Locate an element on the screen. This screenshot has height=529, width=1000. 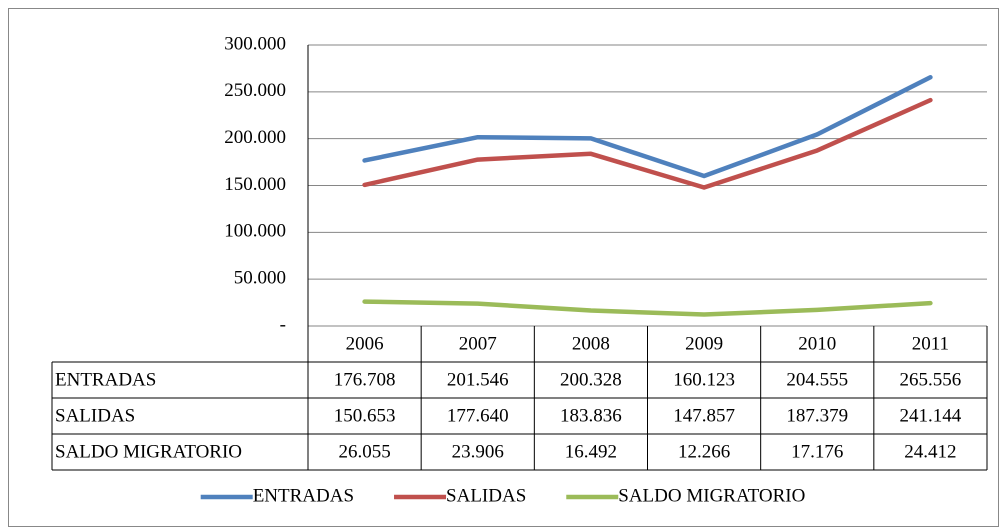
x-tick-label: 2010 is located at coordinates (817, 343).